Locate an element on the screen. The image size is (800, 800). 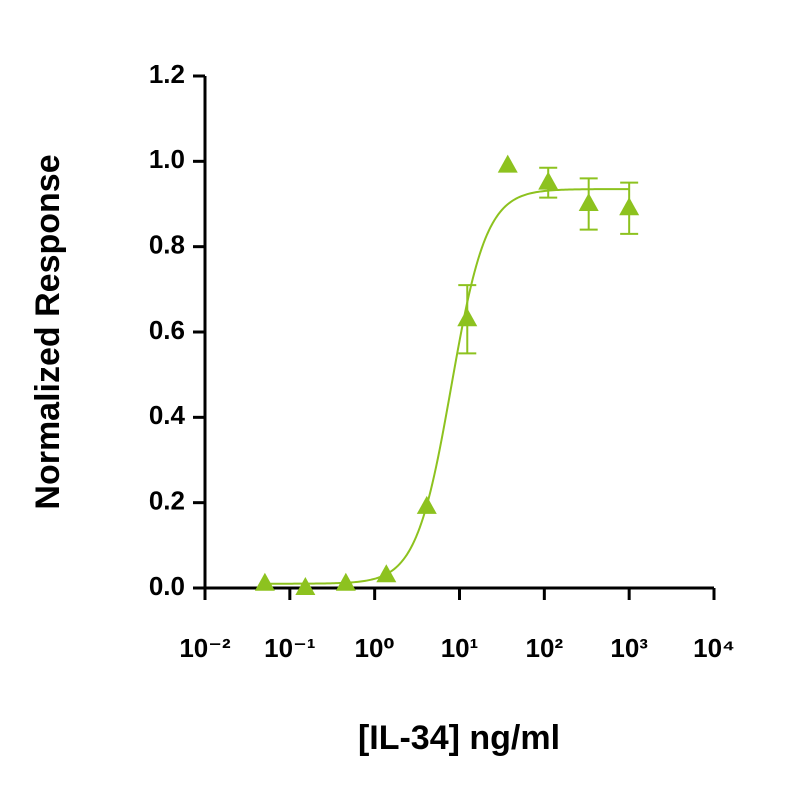
y-tick-label: 0.0 is located at coordinates (167, 586).